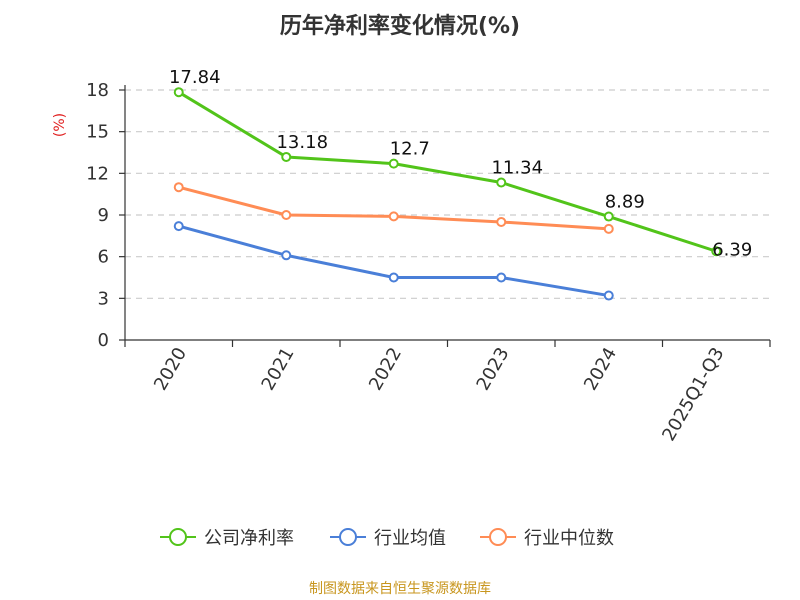 The image size is (800, 600). I want to click on y-tick-label: 9, so click(103, 215).